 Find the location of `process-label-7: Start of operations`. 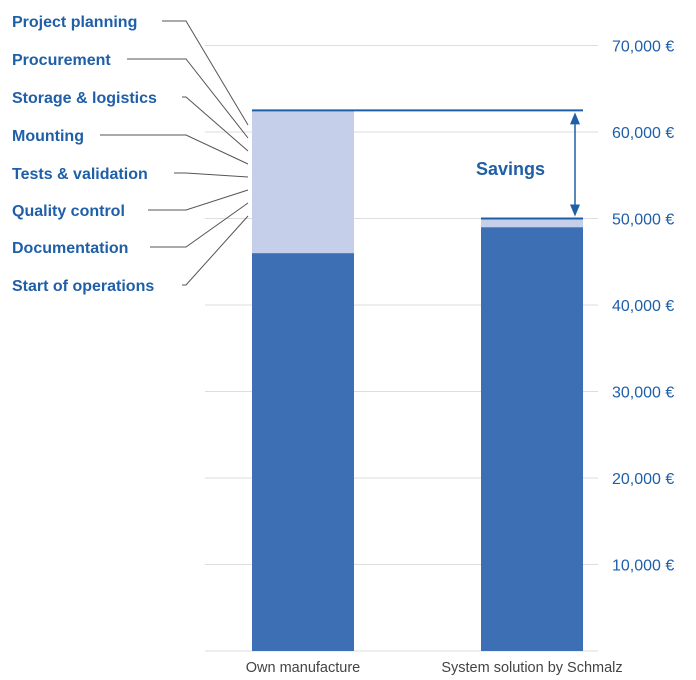

process-label-7: Start of operations is located at coordinates (83, 286).